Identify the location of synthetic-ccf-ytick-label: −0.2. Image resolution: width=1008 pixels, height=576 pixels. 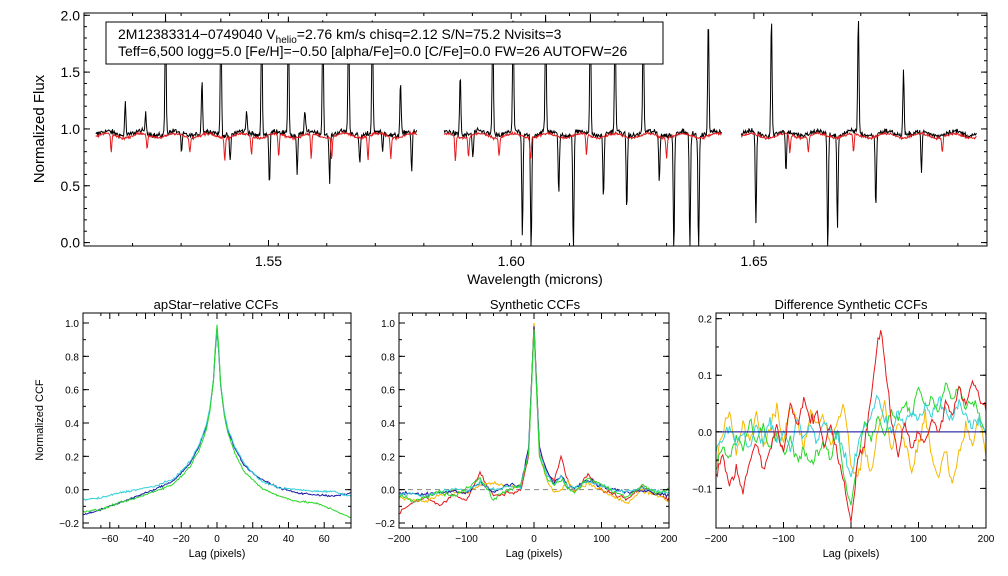
(385, 524).